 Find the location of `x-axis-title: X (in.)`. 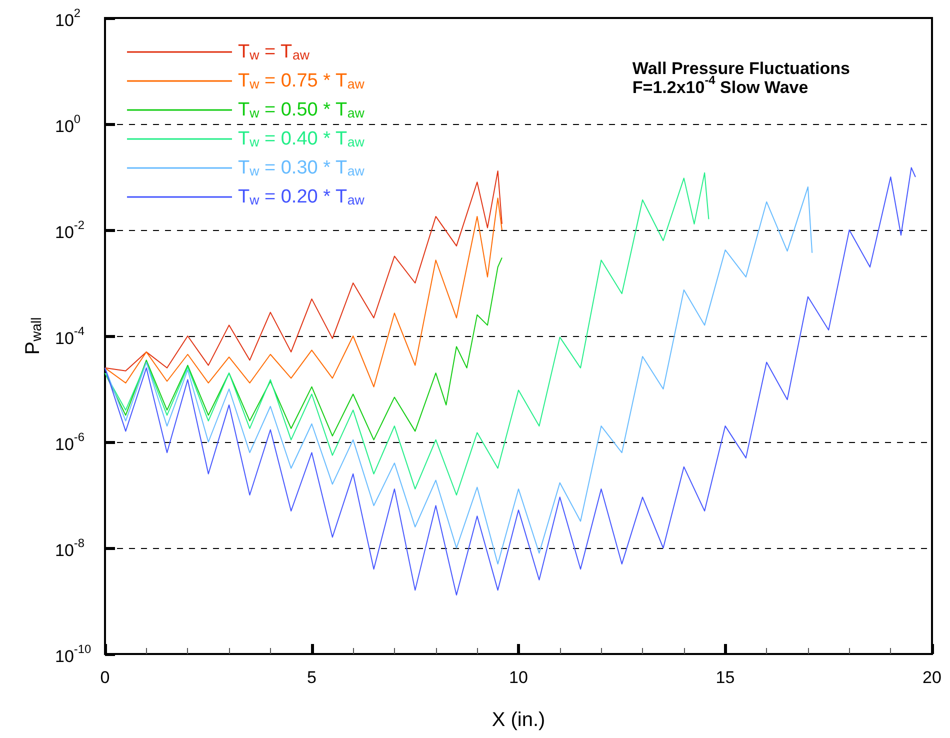

x-axis-title: X (in.) is located at coordinates (519, 720).